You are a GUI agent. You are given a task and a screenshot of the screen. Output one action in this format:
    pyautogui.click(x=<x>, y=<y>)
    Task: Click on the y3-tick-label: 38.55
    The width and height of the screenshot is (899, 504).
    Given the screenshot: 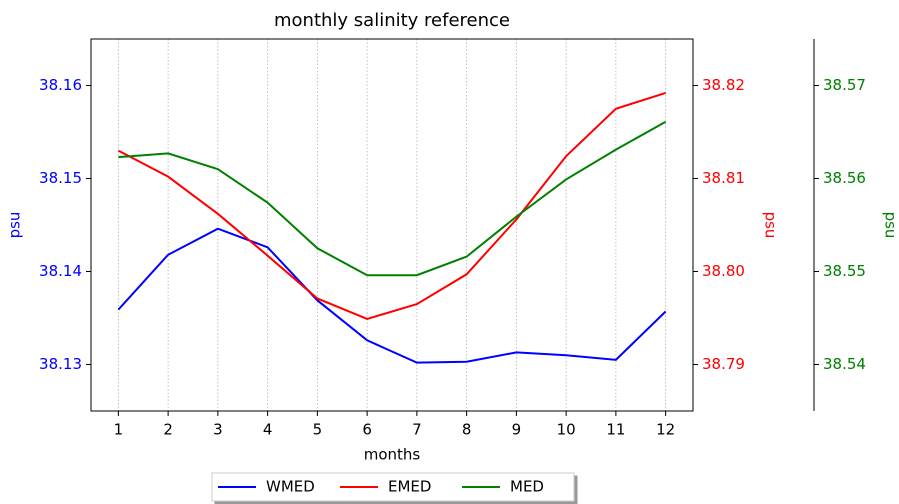 What is the action you would take?
    pyautogui.click(x=844, y=271)
    